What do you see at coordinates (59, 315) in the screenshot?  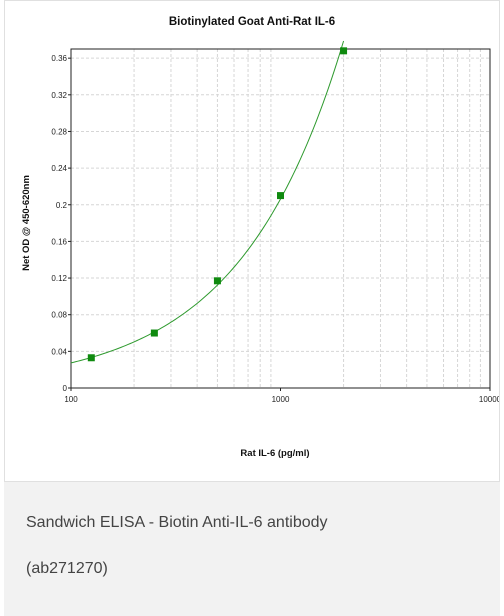 I see `y-tick-label: 0.08` at bounding box center [59, 315].